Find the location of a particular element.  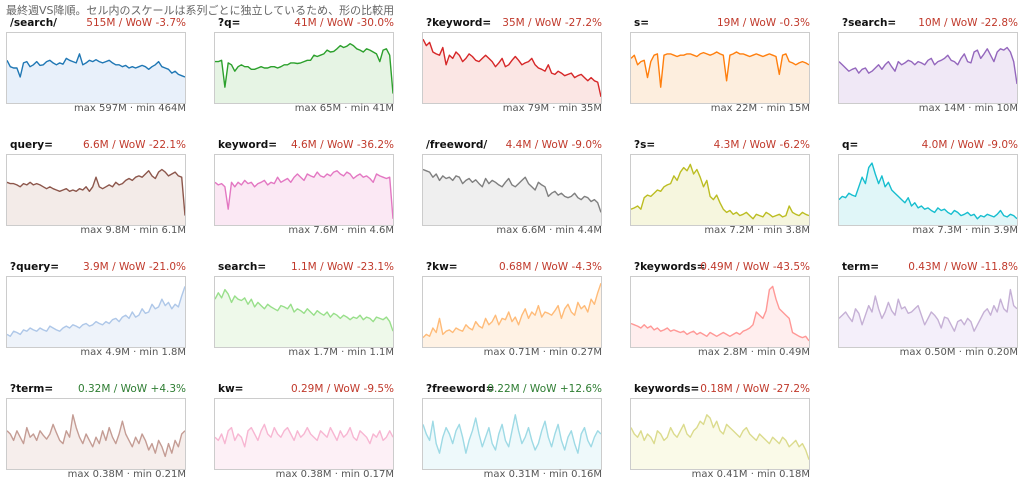

chart-cell: s= 19M / WoW -0.3% max 22M · min 15M is located at coordinates (718, 66).